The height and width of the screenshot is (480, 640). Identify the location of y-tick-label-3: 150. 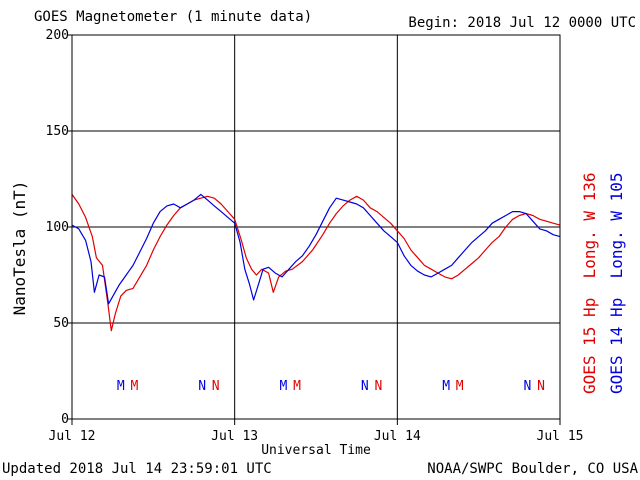
(57, 131).